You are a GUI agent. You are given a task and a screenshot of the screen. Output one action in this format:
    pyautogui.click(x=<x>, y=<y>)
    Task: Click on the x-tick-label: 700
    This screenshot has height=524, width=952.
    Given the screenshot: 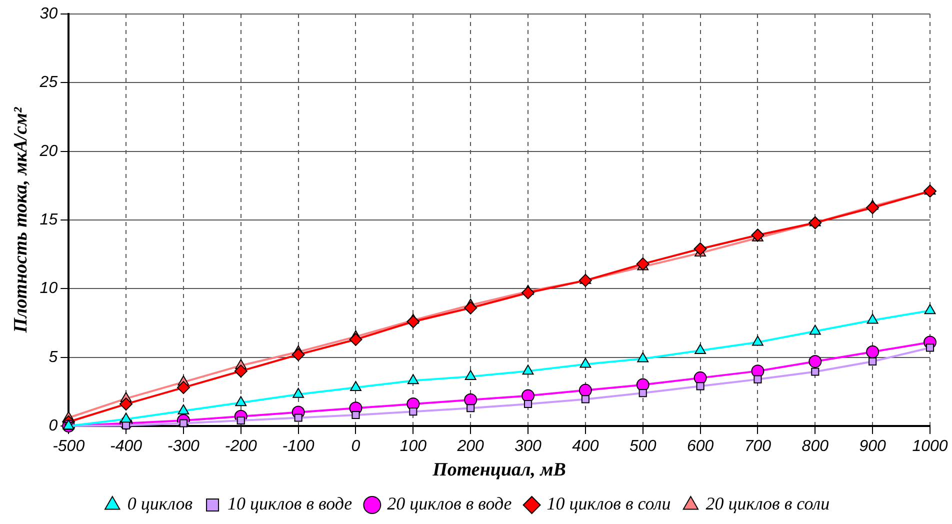 What is the action you would take?
    pyautogui.click(x=758, y=447)
    